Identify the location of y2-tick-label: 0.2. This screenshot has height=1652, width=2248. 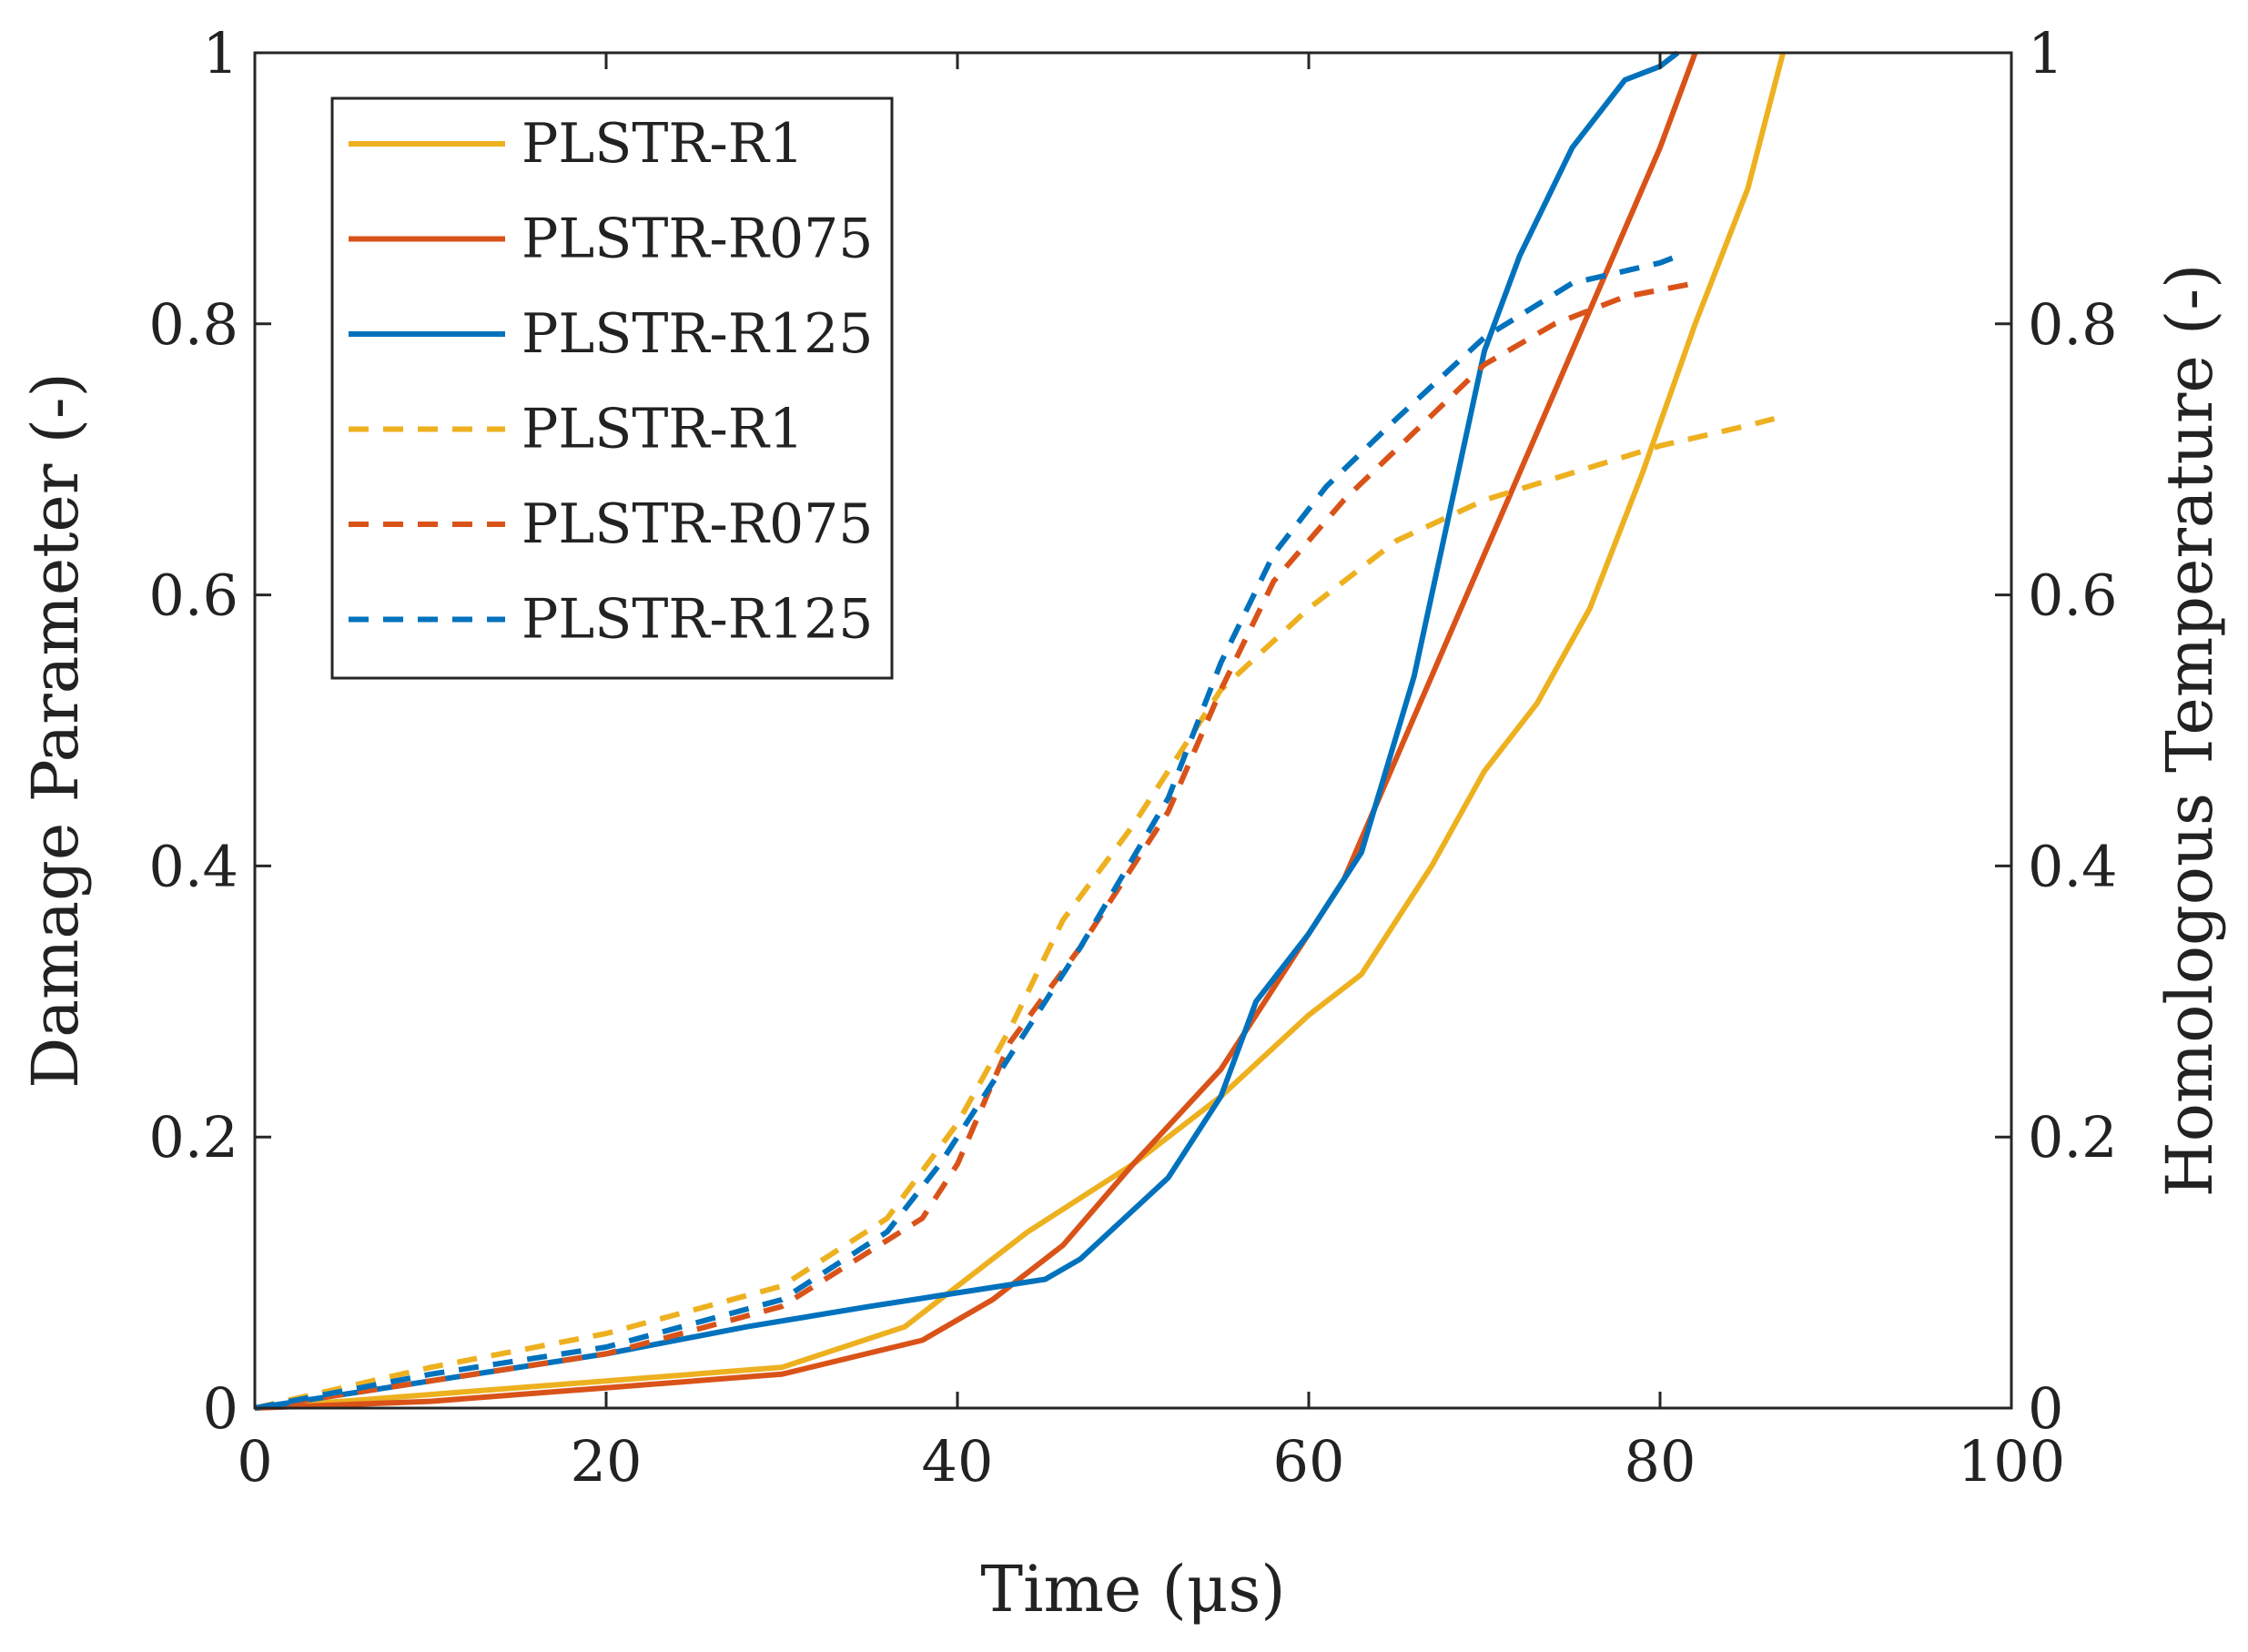
(2073, 1138).